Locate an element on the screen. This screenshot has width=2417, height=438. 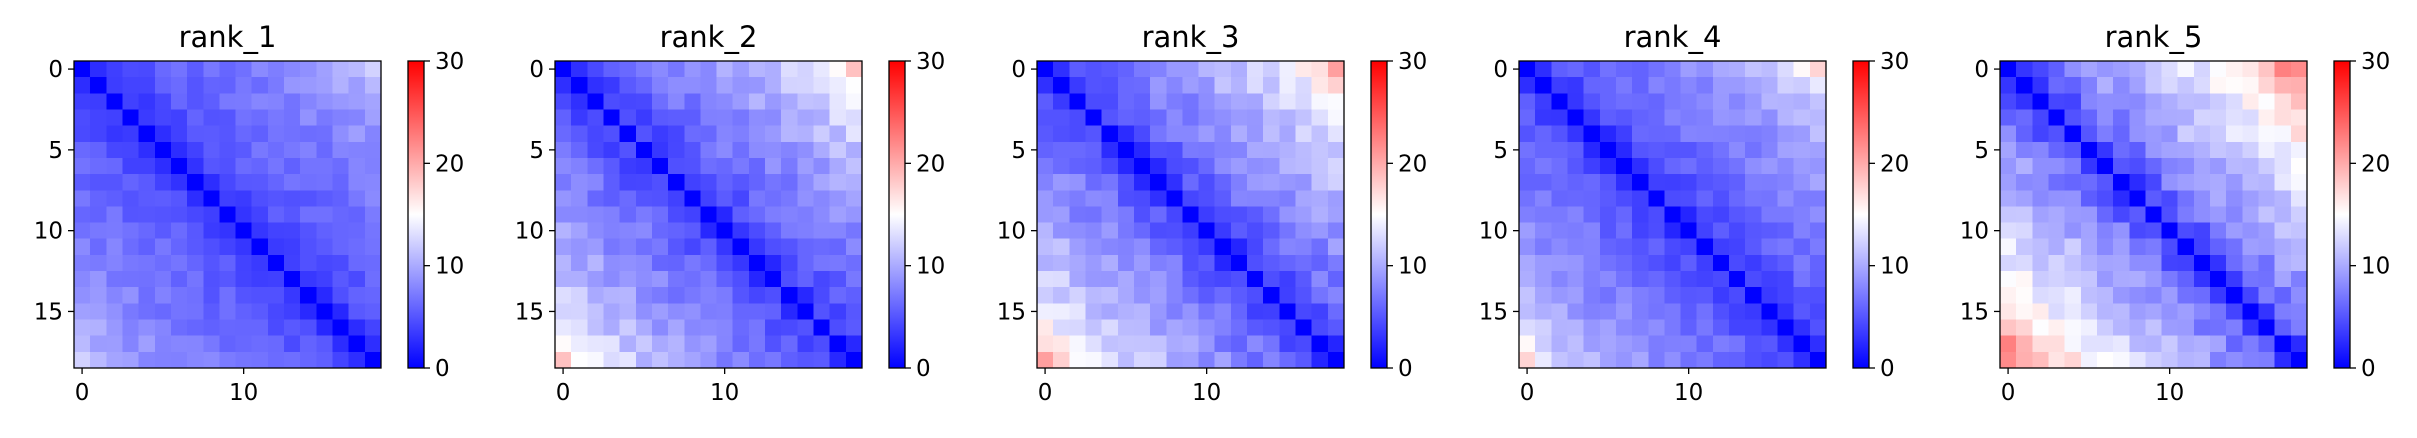
axes-frame is located at coordinates (2153, 214).